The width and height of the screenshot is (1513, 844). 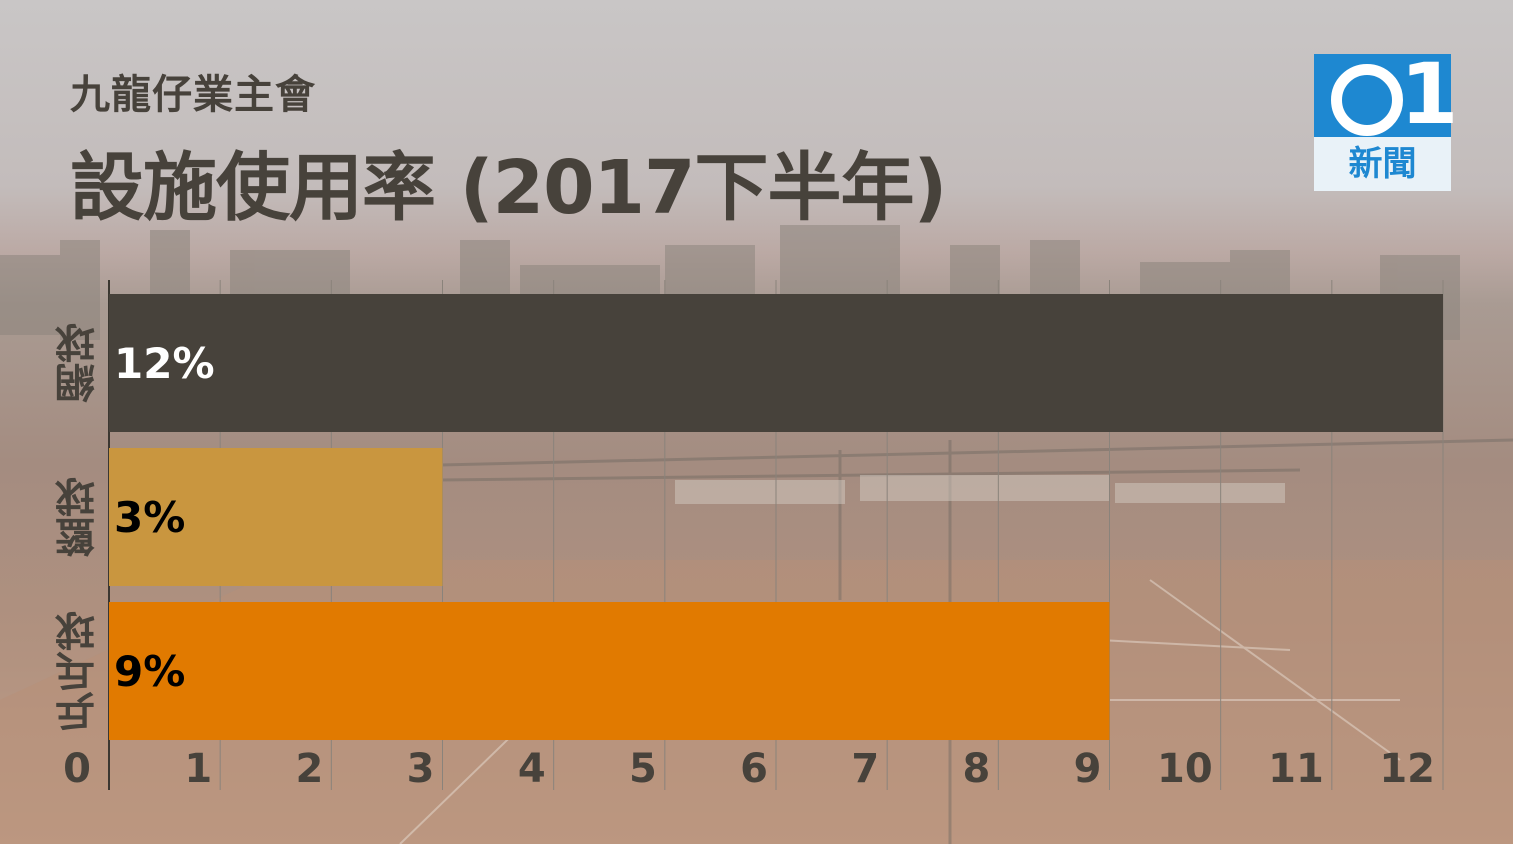 What do you see at coordinates (79, 363) in the screenshot?
I see `category-label-0: 網球` at bounding box center [79, 363].